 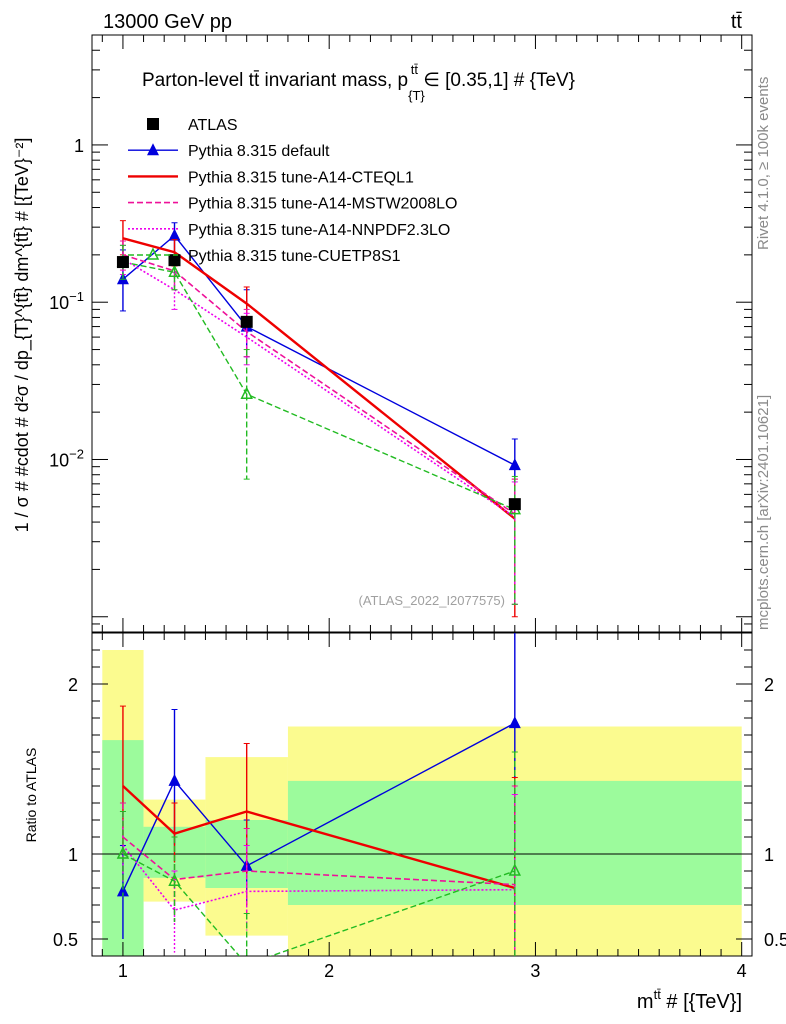 What do you see at coordinates (294, 256) in the screenshot?
I see `legend-entry-label: Pythia 8.315 tune-CUETP8S1` at bounding box center [294, 256].